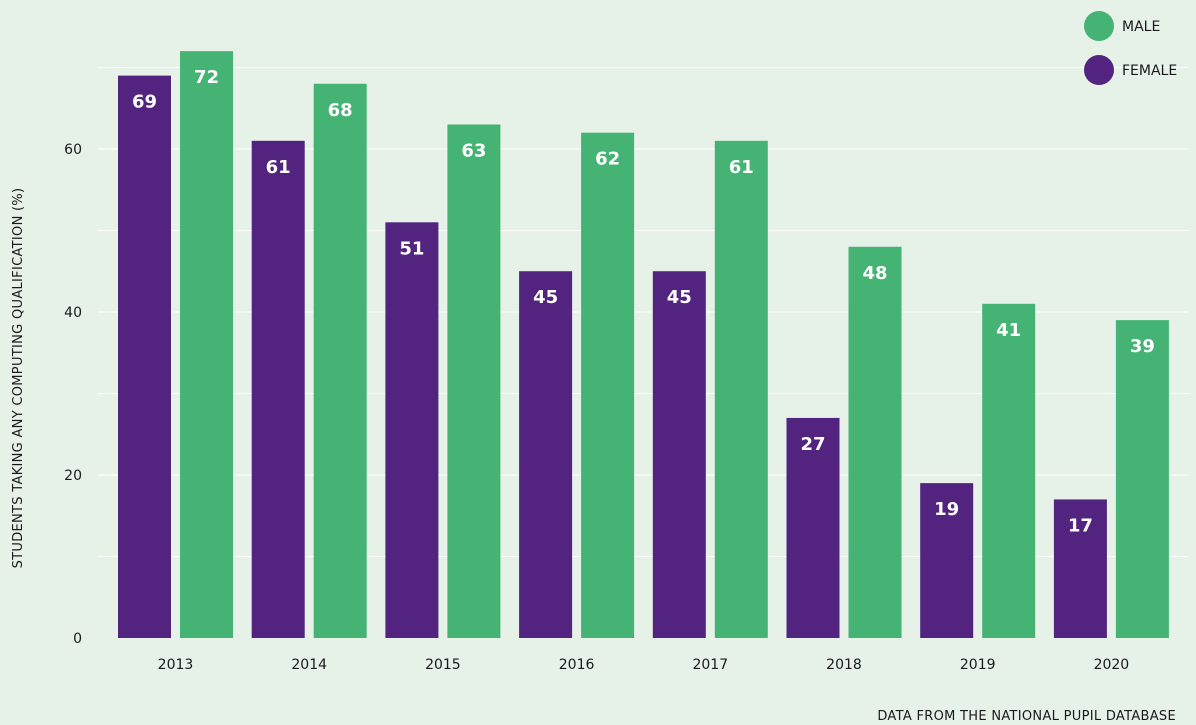  I want to click on data-label-female: 61, so click(278, 167).